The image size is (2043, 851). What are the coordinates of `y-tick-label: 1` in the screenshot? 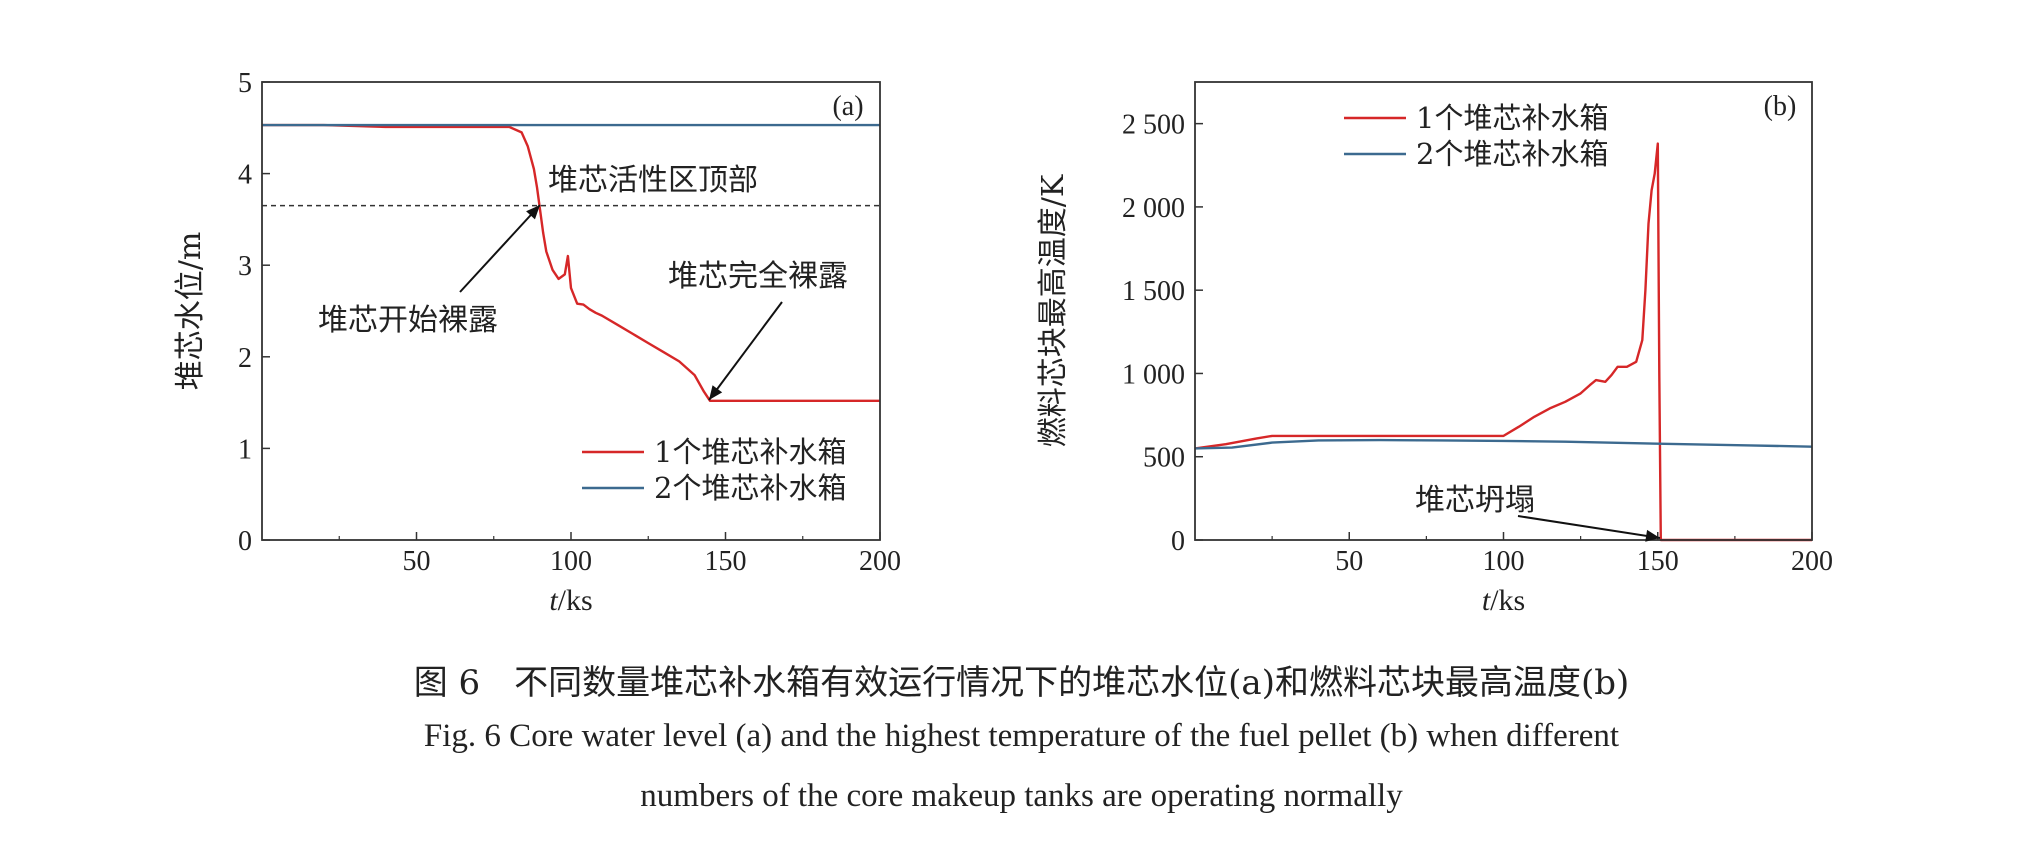 It's located at (245, 449).